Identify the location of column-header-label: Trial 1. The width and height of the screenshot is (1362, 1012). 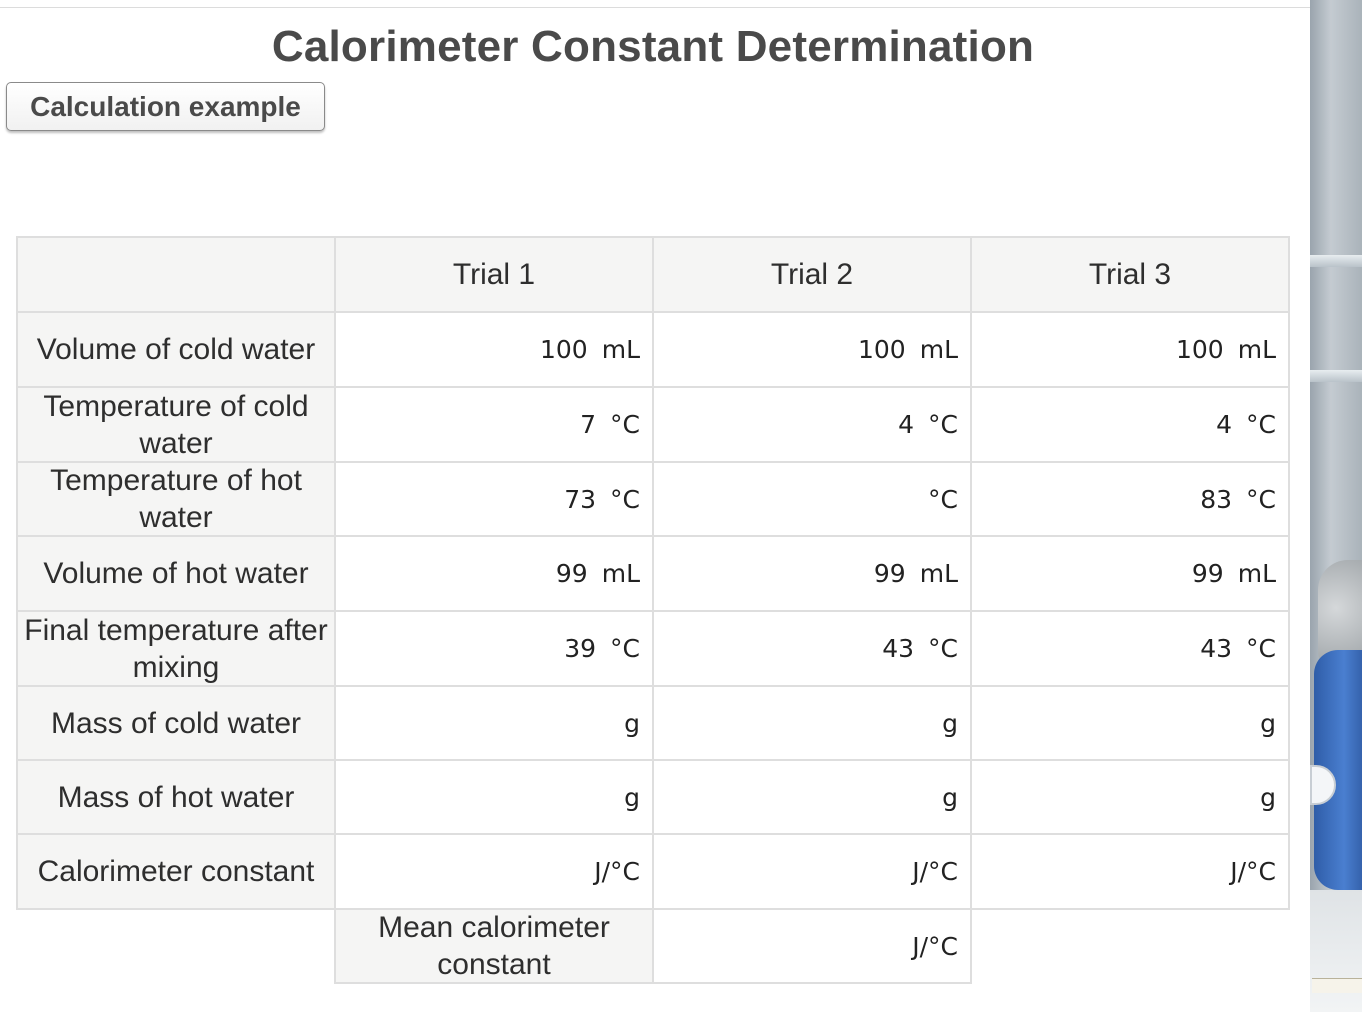
(494, 274).